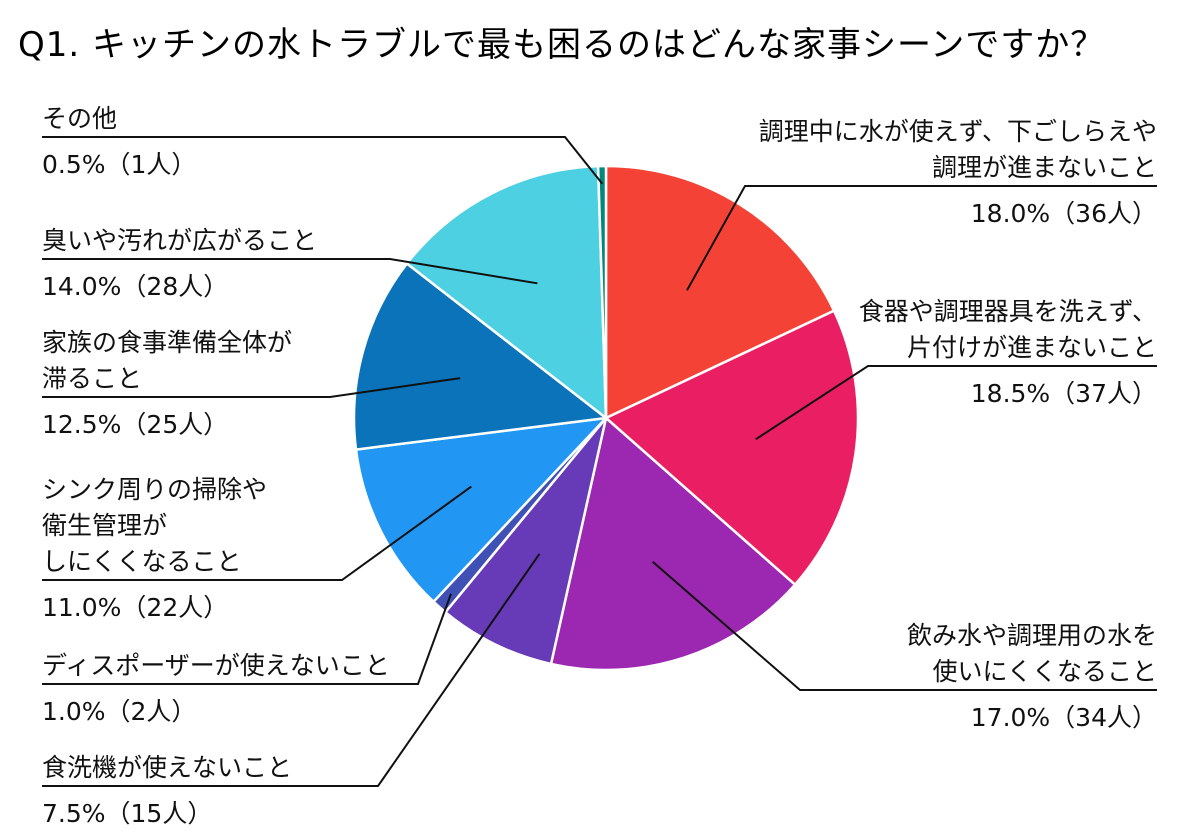 Image resolution: width=1200 pixels, height=838 pixels. Describe the element at coordinates (142, 561) in the screenshot. I see `slice-category-label: しにくくなること` at that location.